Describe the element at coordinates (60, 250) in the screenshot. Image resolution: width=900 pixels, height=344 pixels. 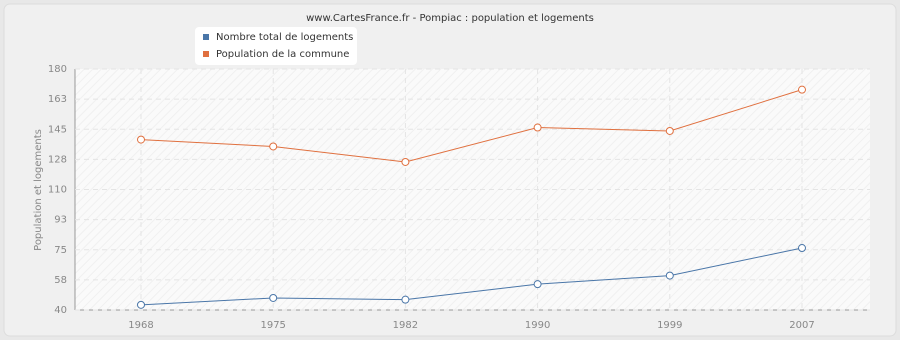
I see `y-tick-label: 75` at that location.